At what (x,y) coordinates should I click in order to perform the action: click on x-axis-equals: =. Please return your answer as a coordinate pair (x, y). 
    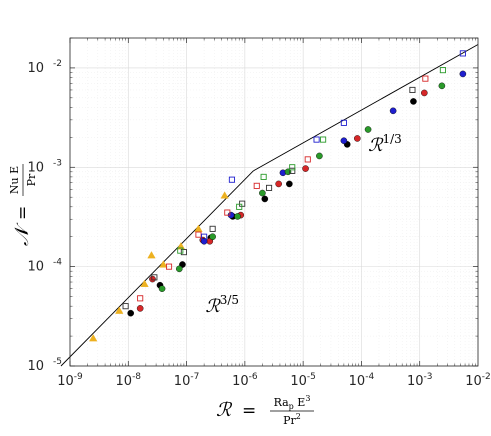
    Looking at the image, I should click on (249, 411).